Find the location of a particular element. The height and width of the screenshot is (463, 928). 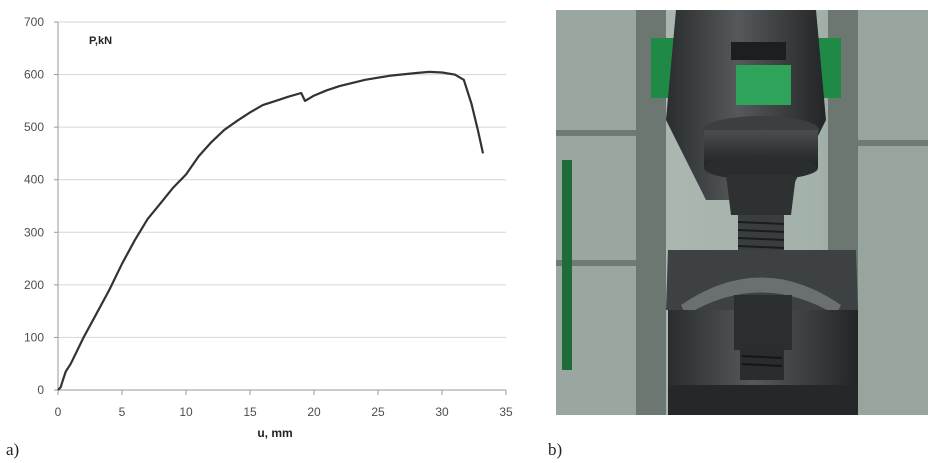

x-tick-label-15: 15 is located at coordinates (250, 412).